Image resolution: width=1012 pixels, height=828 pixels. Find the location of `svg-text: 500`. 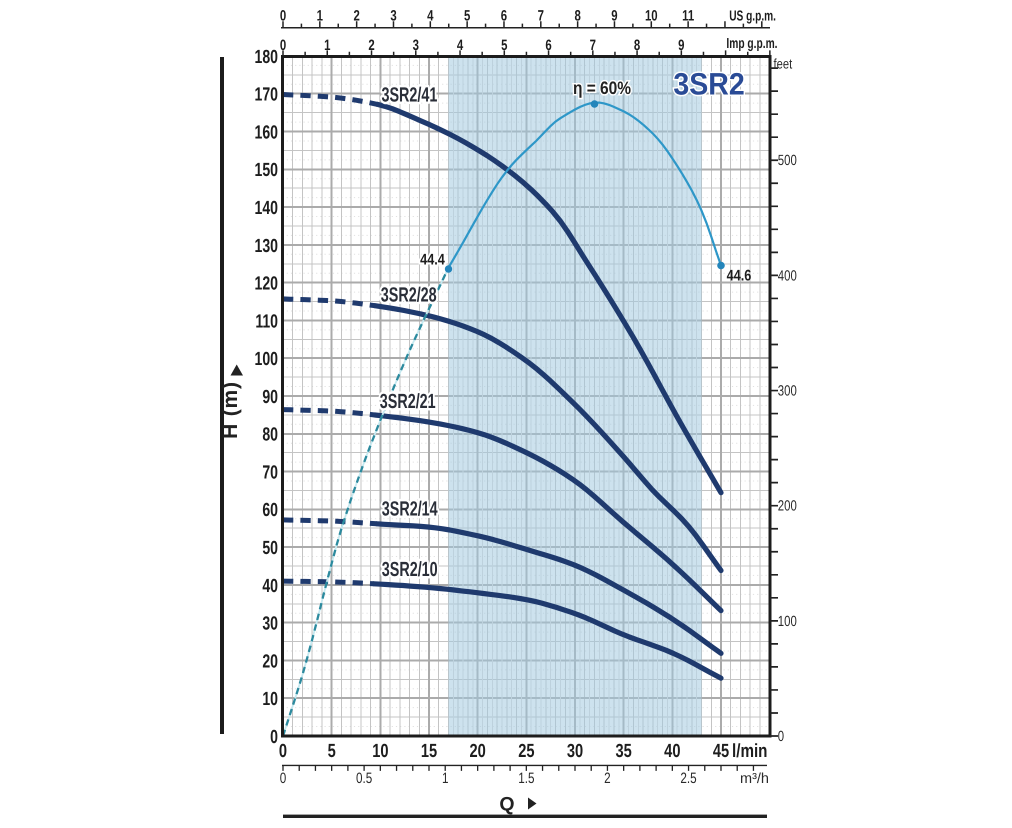

svg-text: 500 is located at coordinates (787, 161).